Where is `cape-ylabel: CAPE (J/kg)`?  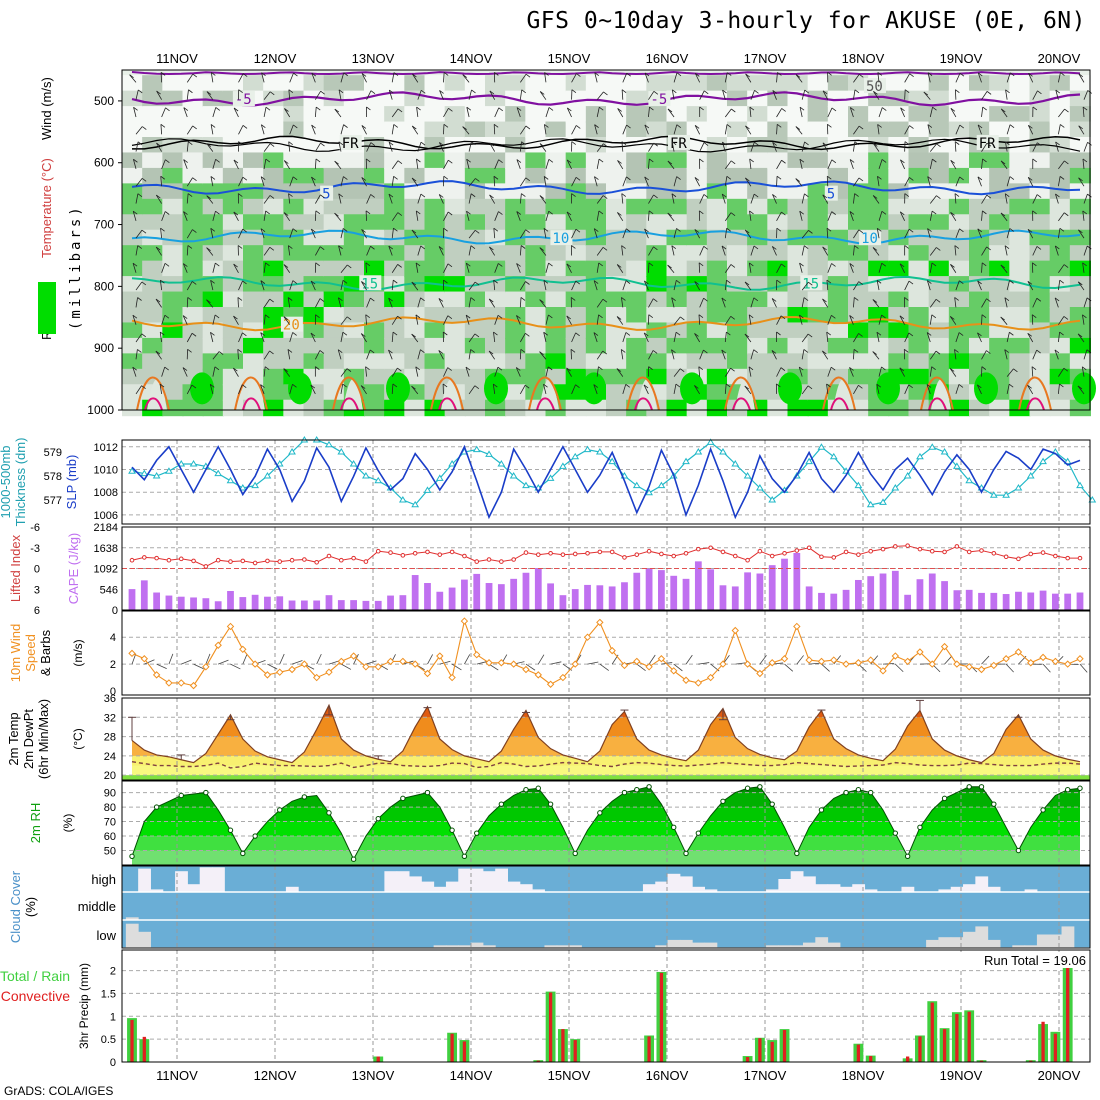 cape-ylabel: CAPE (J/kg) is located at coordinates (73, 569).